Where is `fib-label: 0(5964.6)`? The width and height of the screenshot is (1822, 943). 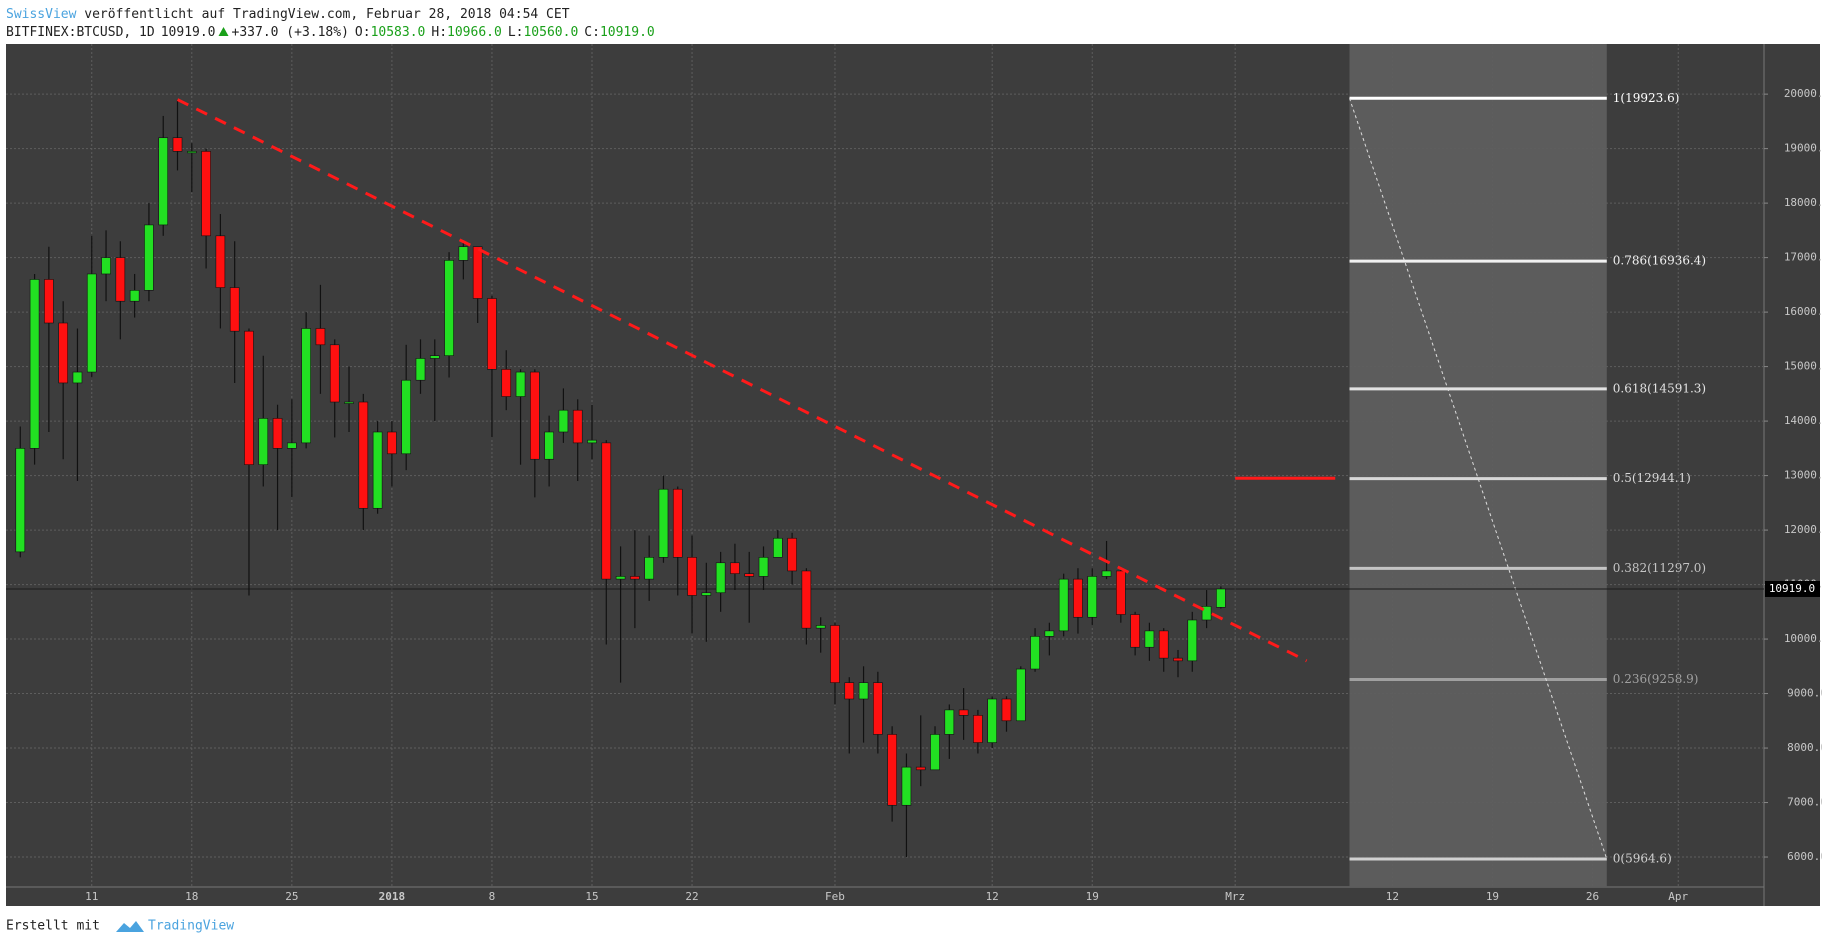 fib-label: 0(5964.6) is located at coordinates (1642, 858).